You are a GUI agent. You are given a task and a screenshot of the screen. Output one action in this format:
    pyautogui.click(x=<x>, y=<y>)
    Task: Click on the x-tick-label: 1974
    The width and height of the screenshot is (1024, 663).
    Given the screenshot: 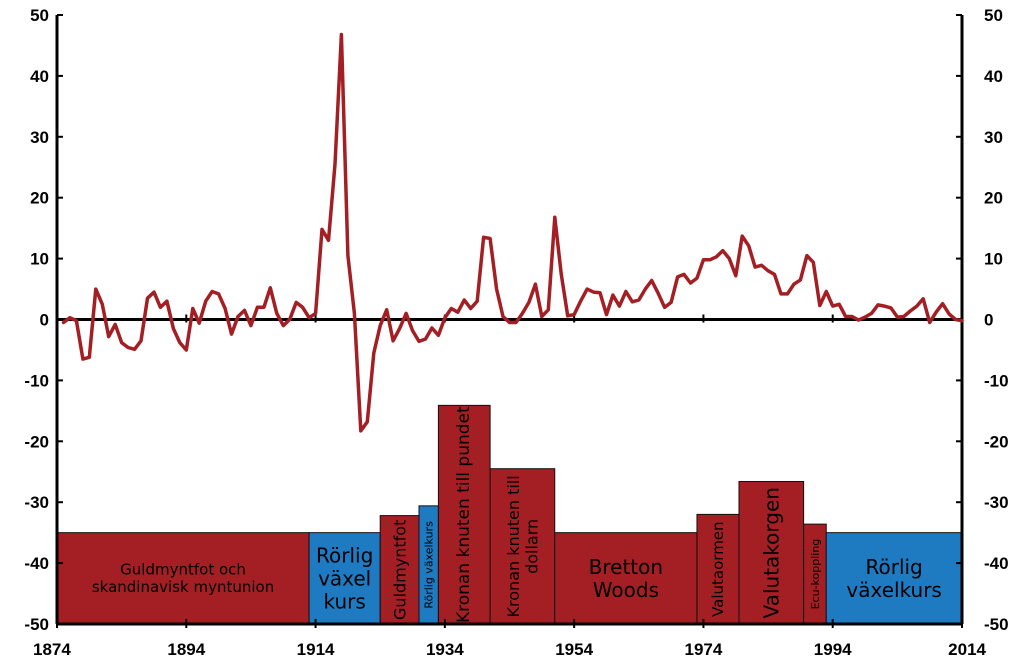 What is the action you would take?
    pyautogui.click(x=704, y=649)
    